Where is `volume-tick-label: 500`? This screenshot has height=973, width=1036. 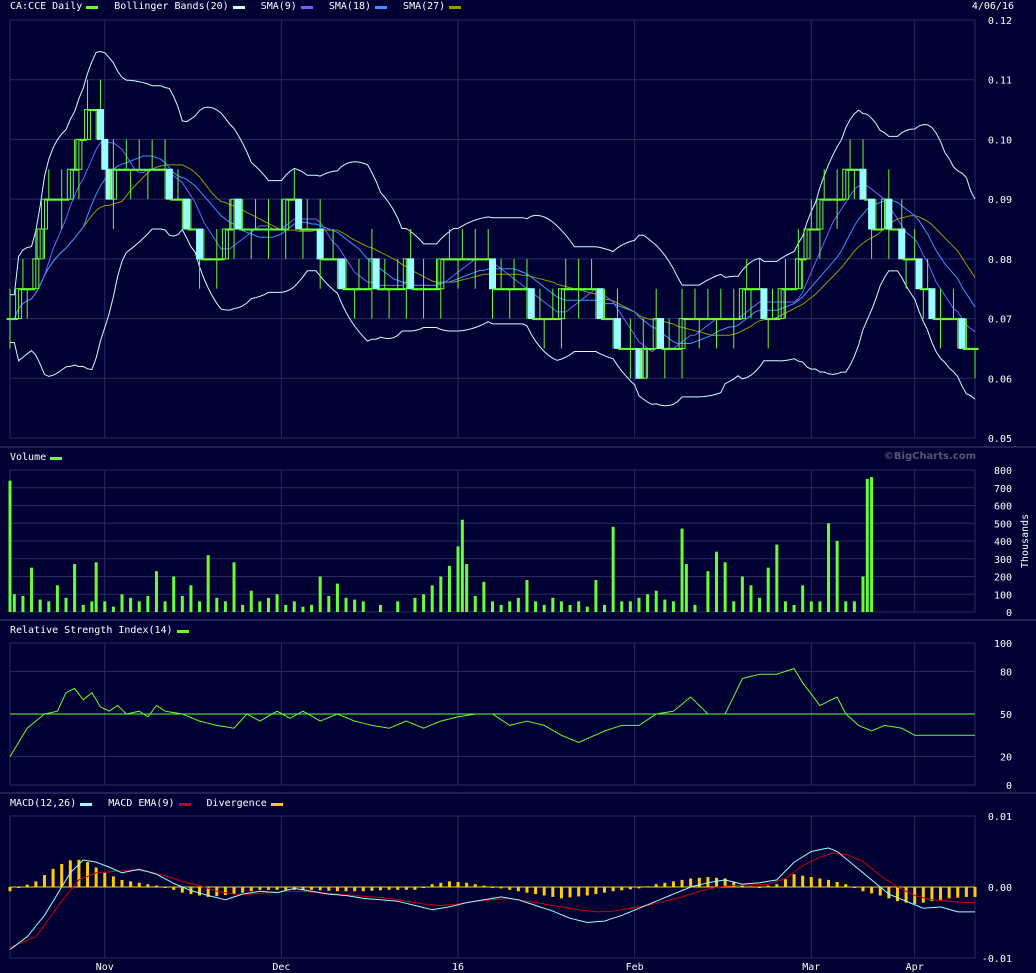
volume-tick-label: 500 is located at coordinates (1003, 524).